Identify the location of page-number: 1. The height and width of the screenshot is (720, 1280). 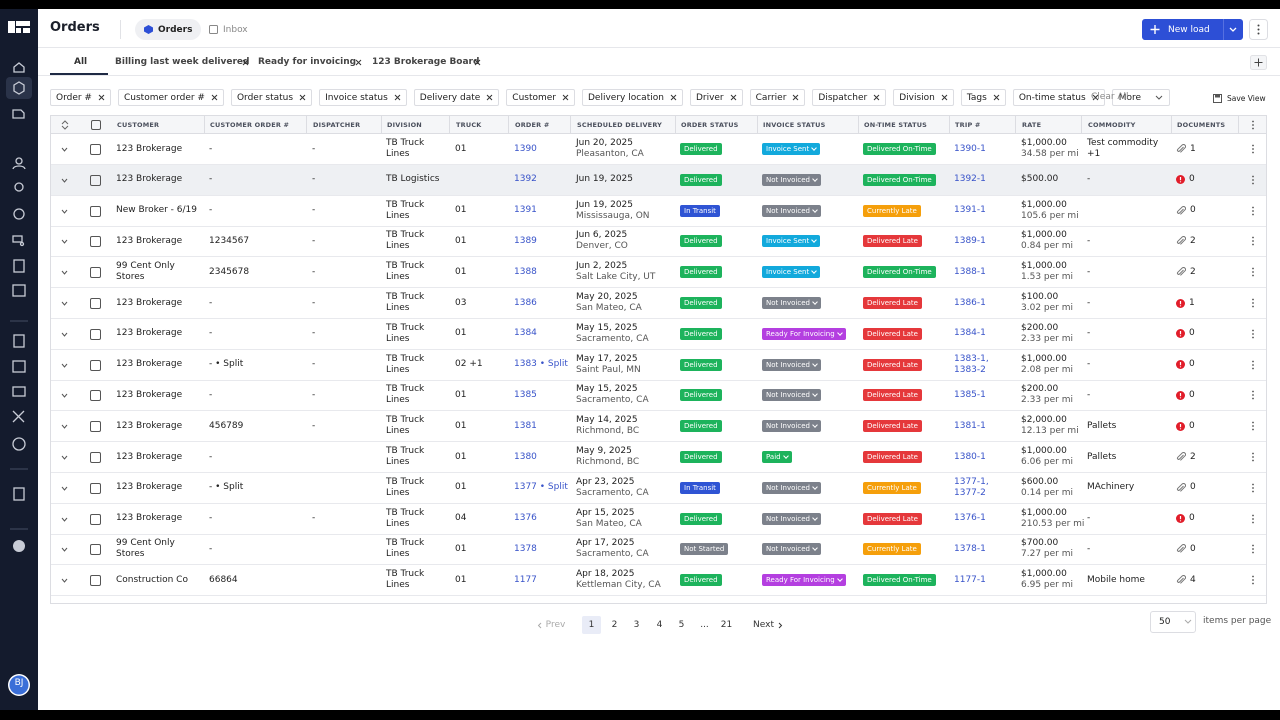
(591, 625).